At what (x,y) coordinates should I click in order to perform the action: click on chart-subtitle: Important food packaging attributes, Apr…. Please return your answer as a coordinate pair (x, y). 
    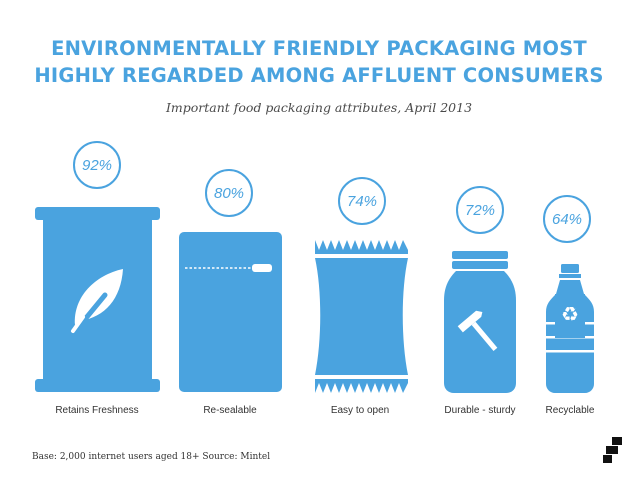
    Looking at the image, I should click on (319, 107).